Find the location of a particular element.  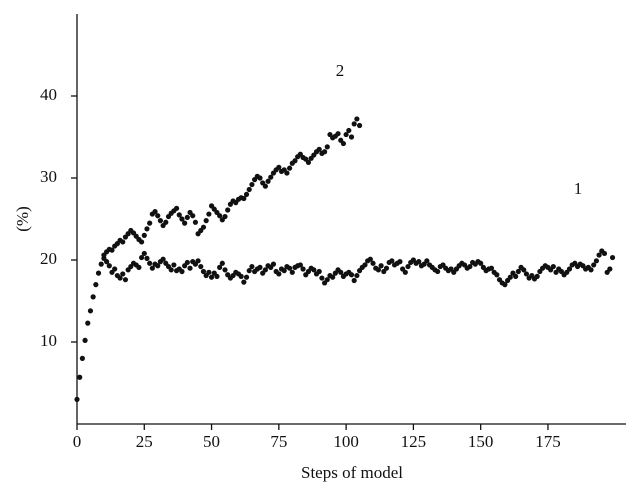

y-tick-label: 20 is located at coordinates (48, 258).